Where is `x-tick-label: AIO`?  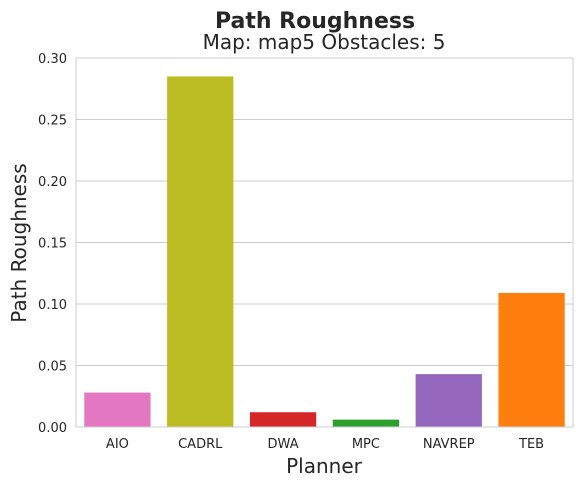 x-tick-label: AIO is located at coordinates (117, 444).